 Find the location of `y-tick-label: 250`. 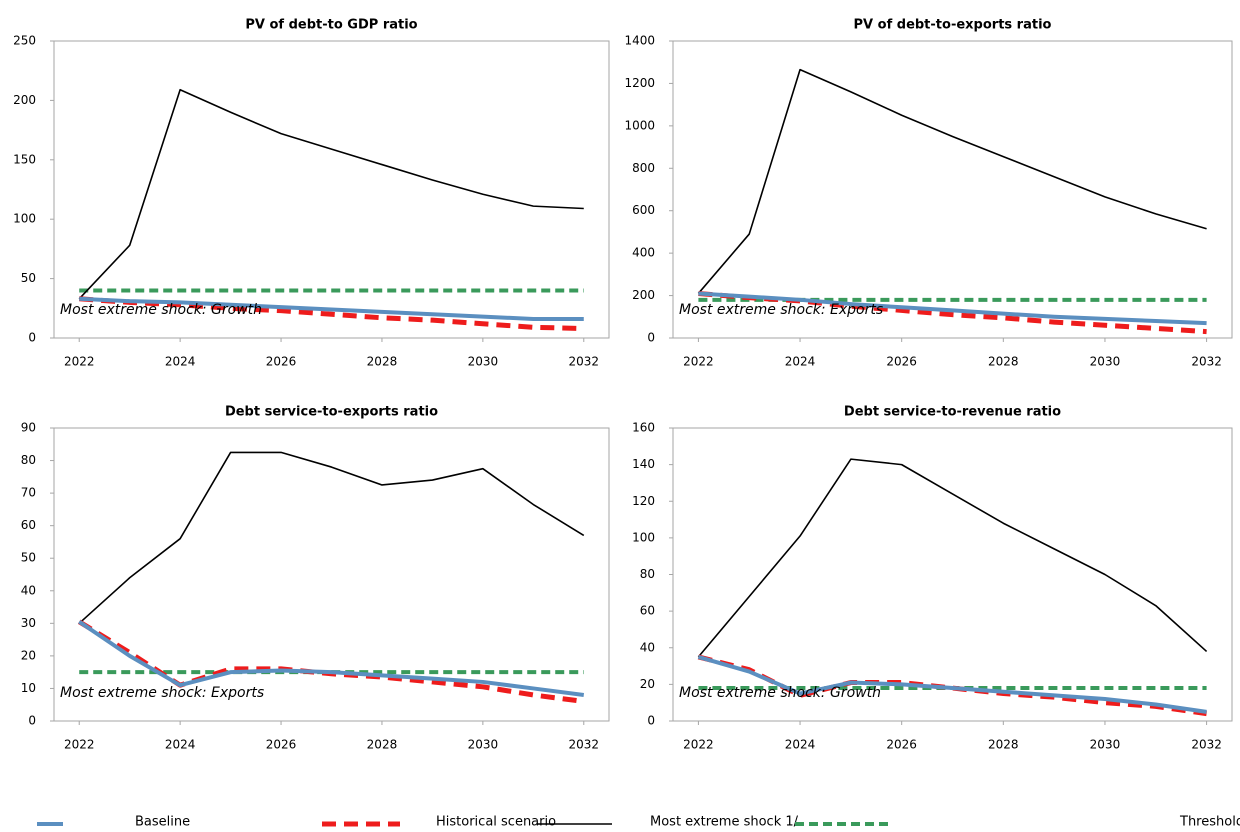

y-tick-label: 250 is located at coordinates (24, 41).